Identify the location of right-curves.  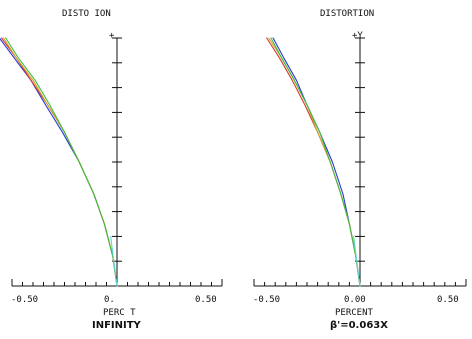
(313, 162).